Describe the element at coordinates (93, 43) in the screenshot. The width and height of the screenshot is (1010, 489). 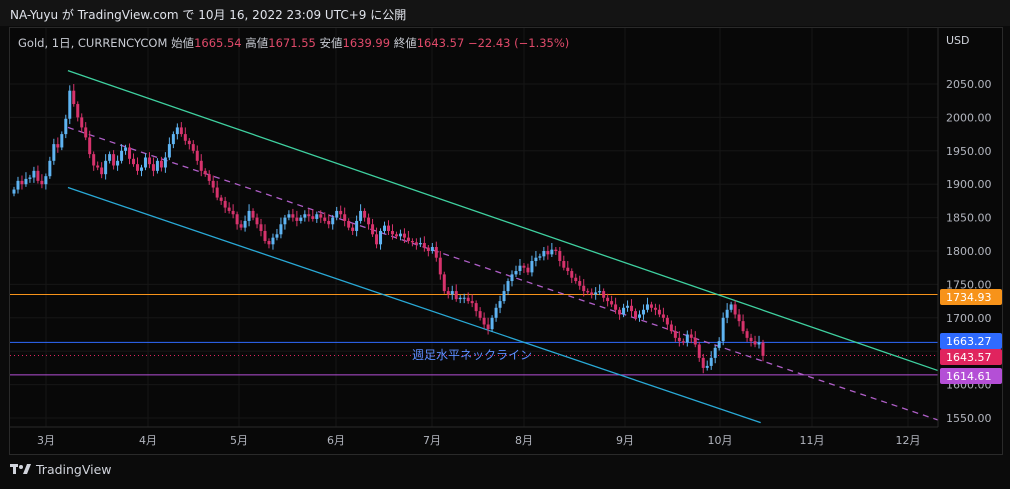
I see `symbol-label: Gold, 1日, CURRENCYCOM` at that location.